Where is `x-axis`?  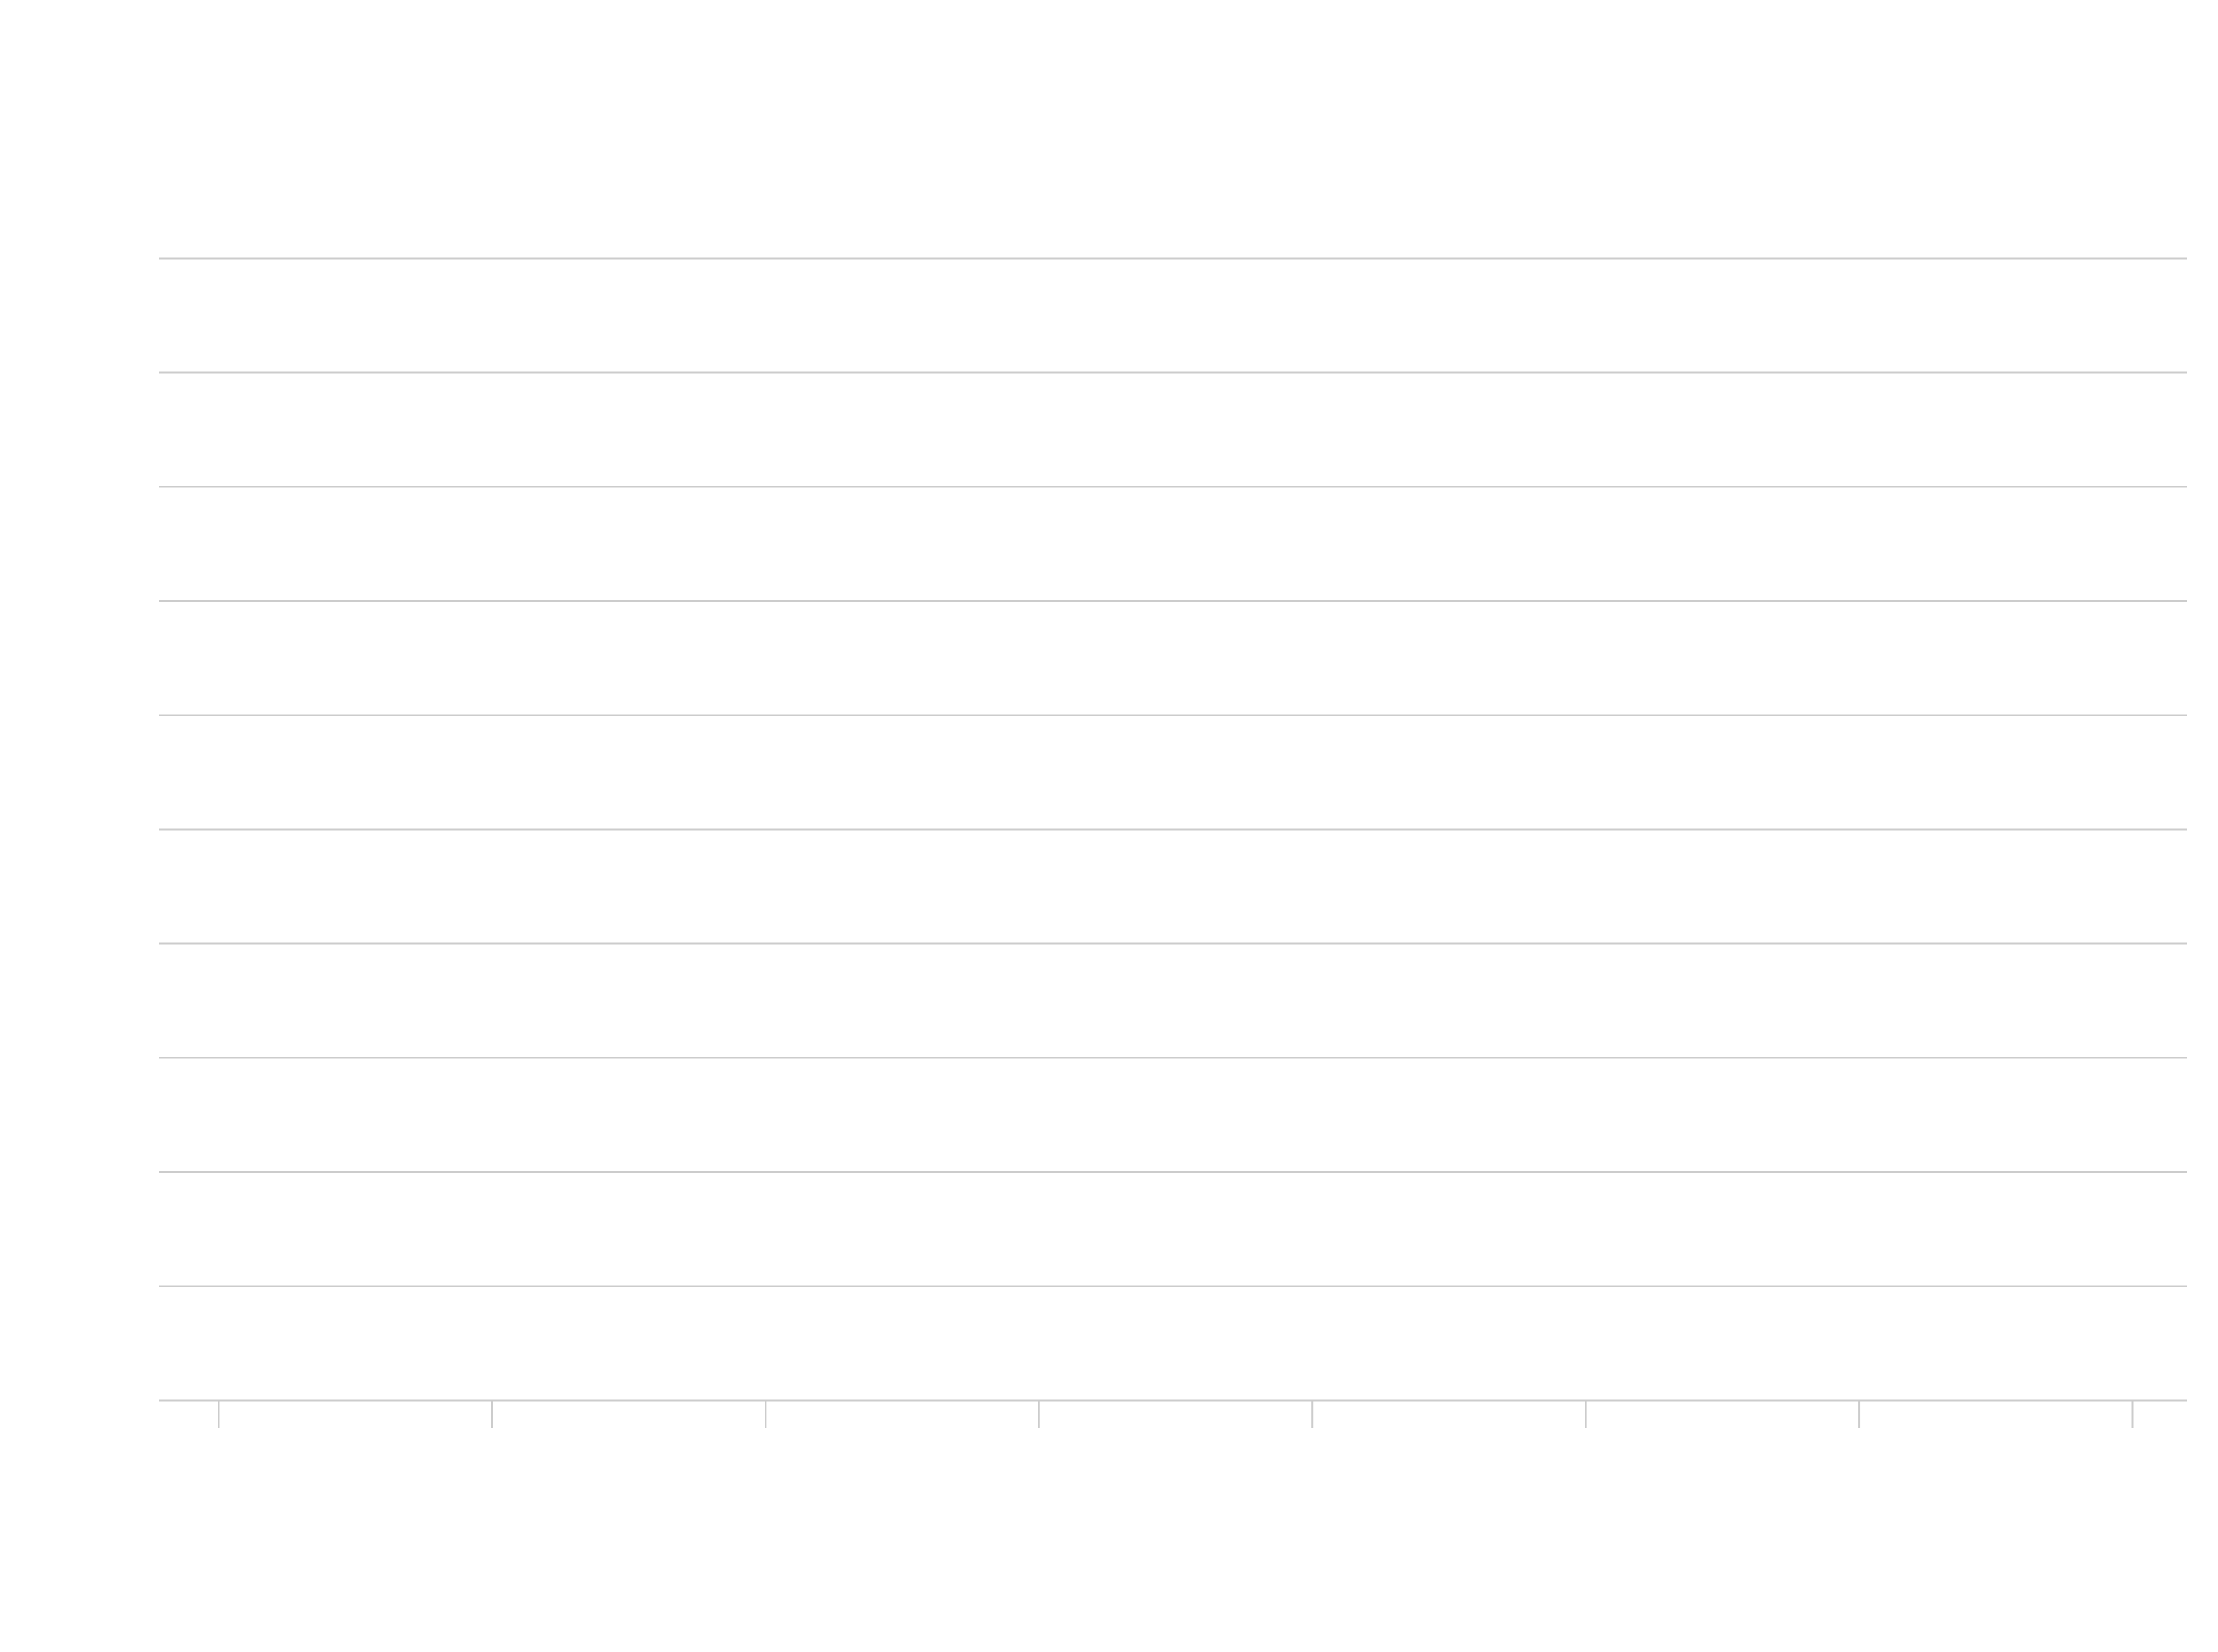 x-axis is located at coordinates (1176, 1414).